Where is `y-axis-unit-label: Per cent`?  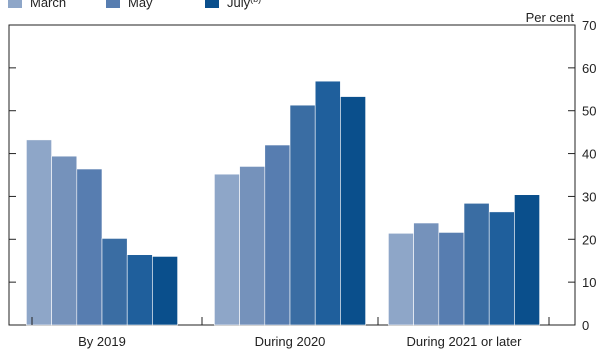 y-axis-unit-label: Per cent is located at coordinates (550, 17).